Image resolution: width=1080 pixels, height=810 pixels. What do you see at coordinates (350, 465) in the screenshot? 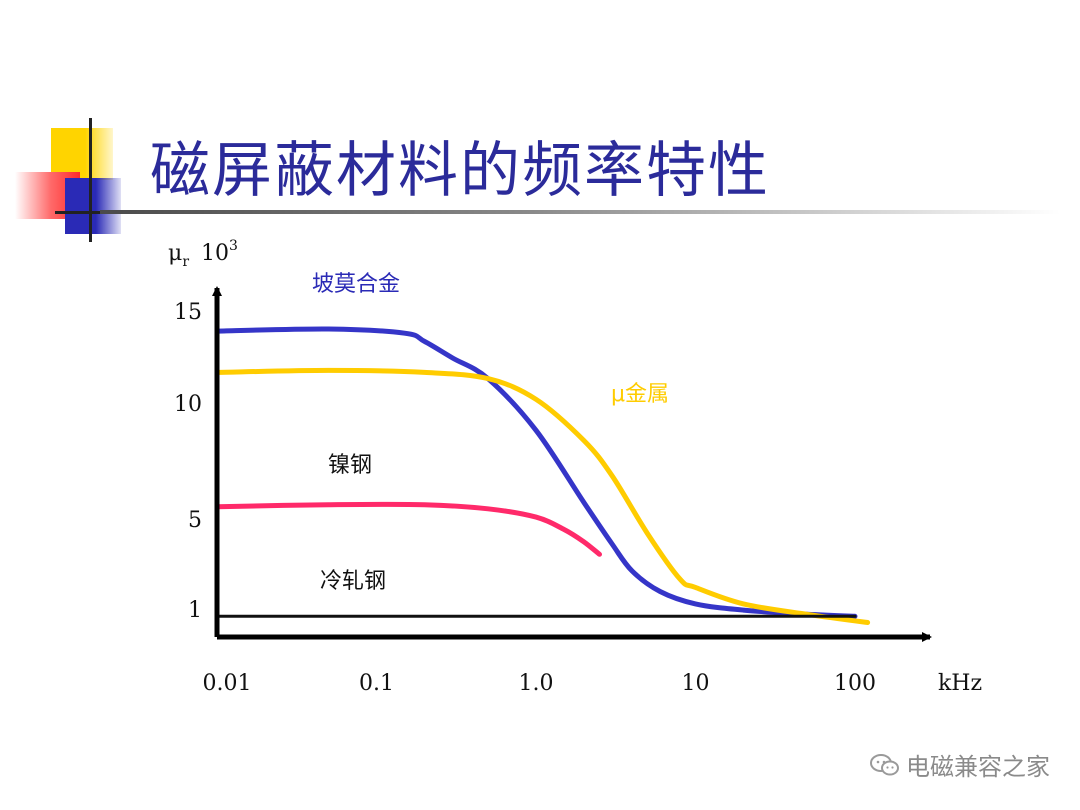
I see `series-label-3: 镍钢` at bounding box center [350, 465].